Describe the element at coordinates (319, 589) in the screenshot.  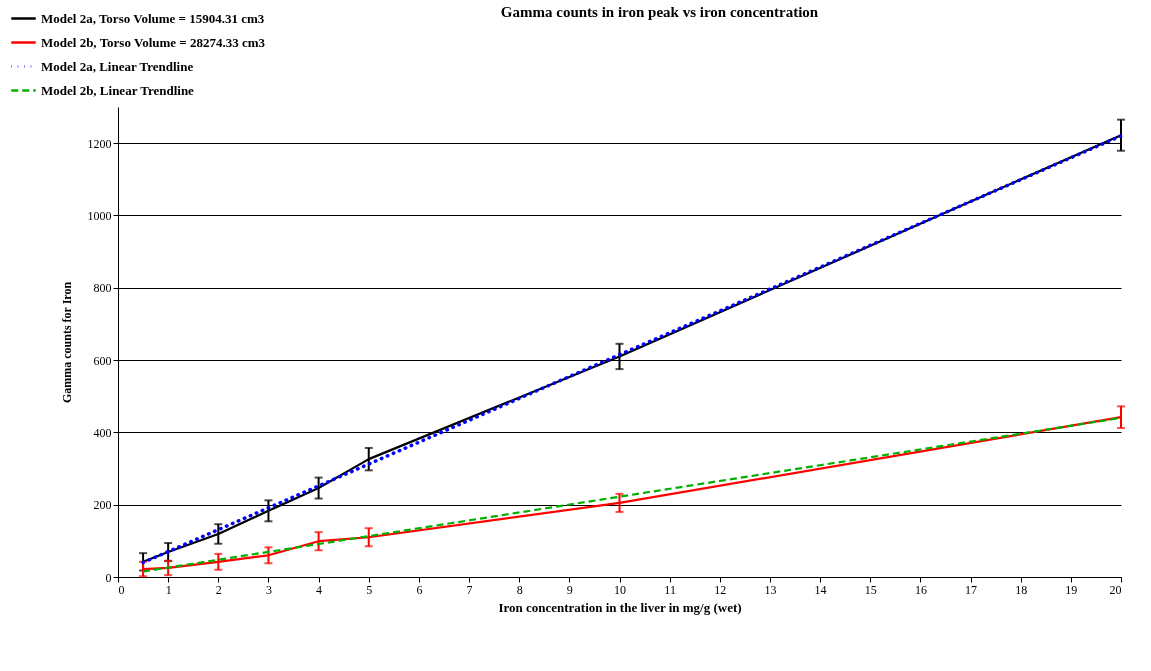
I see `x-tick-label: 4` at that location.